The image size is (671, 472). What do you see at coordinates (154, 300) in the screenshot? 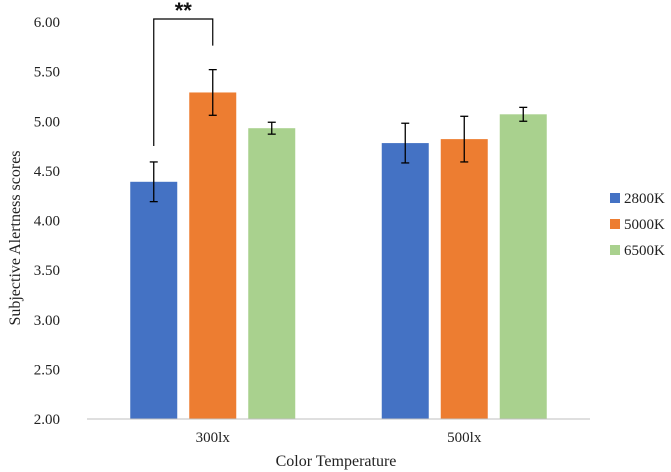
I see `bar-300lx-2800K` at bounding box center [154, 300].